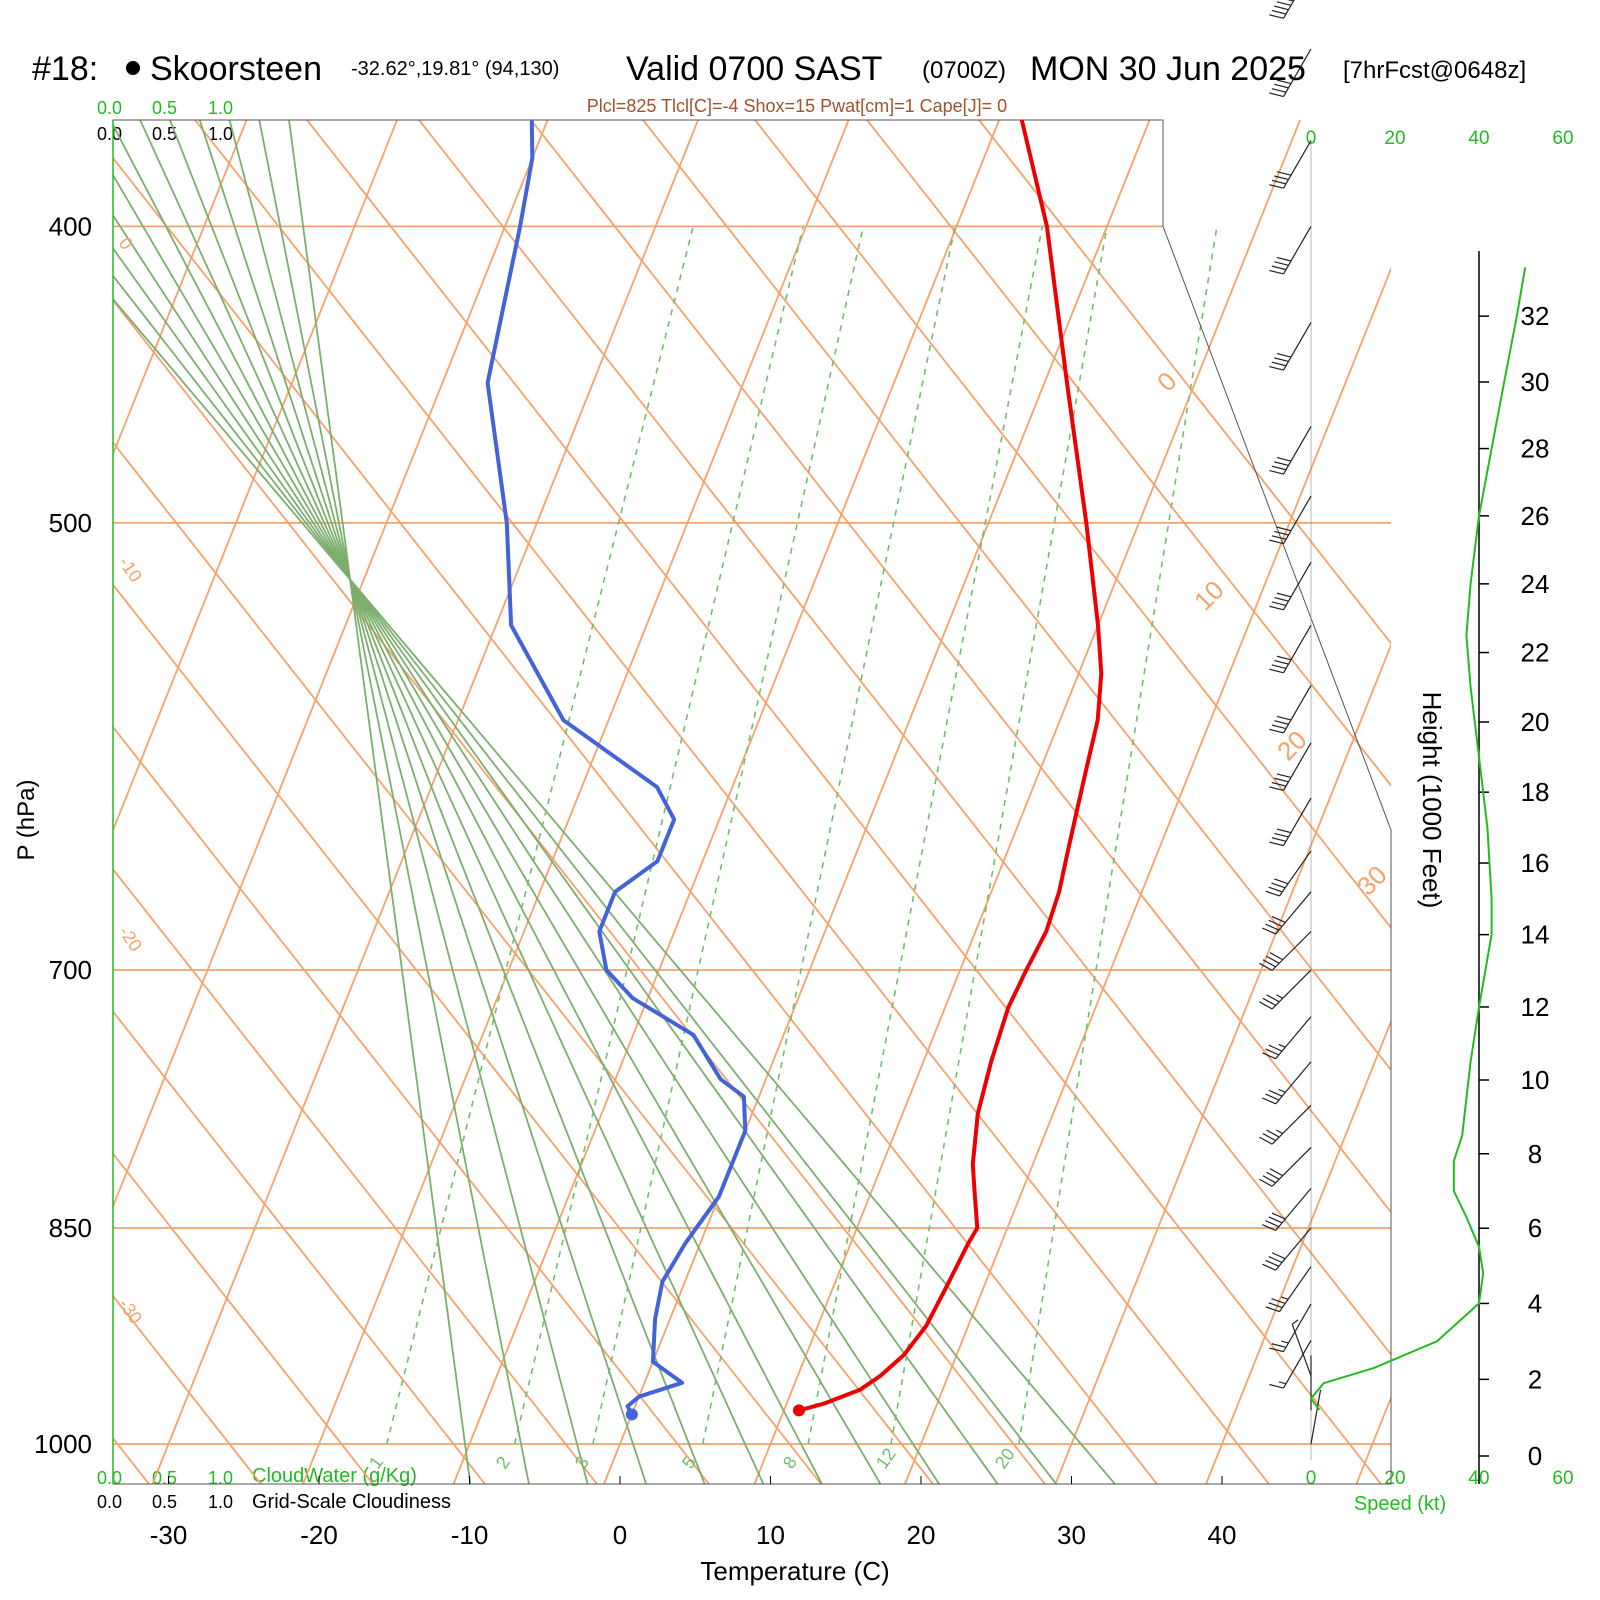 This screenshot has width=1600, height=1600. What do you see at coordinates (1432, 800) in the screenshot?
I see `height-axis-title: Height (1000 Feet)` at bounding box center [1432, 800].